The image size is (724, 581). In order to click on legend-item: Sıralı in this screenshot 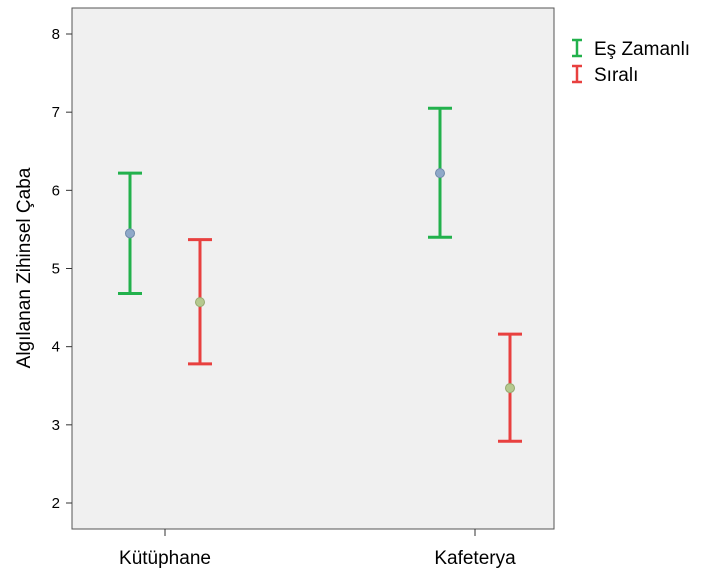, I will do `click(605, 75)`.